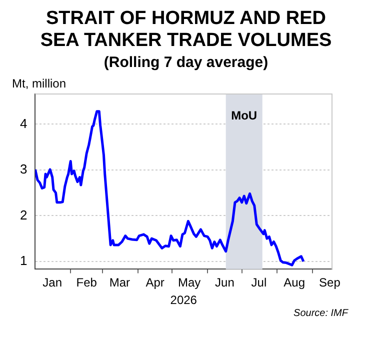 The width and height of the screenshot is (372, 353). What do you see at coordinates (155, 283) in the screenshot?
I see `x-tick-label: Apr` at bounding box center [155, 283].